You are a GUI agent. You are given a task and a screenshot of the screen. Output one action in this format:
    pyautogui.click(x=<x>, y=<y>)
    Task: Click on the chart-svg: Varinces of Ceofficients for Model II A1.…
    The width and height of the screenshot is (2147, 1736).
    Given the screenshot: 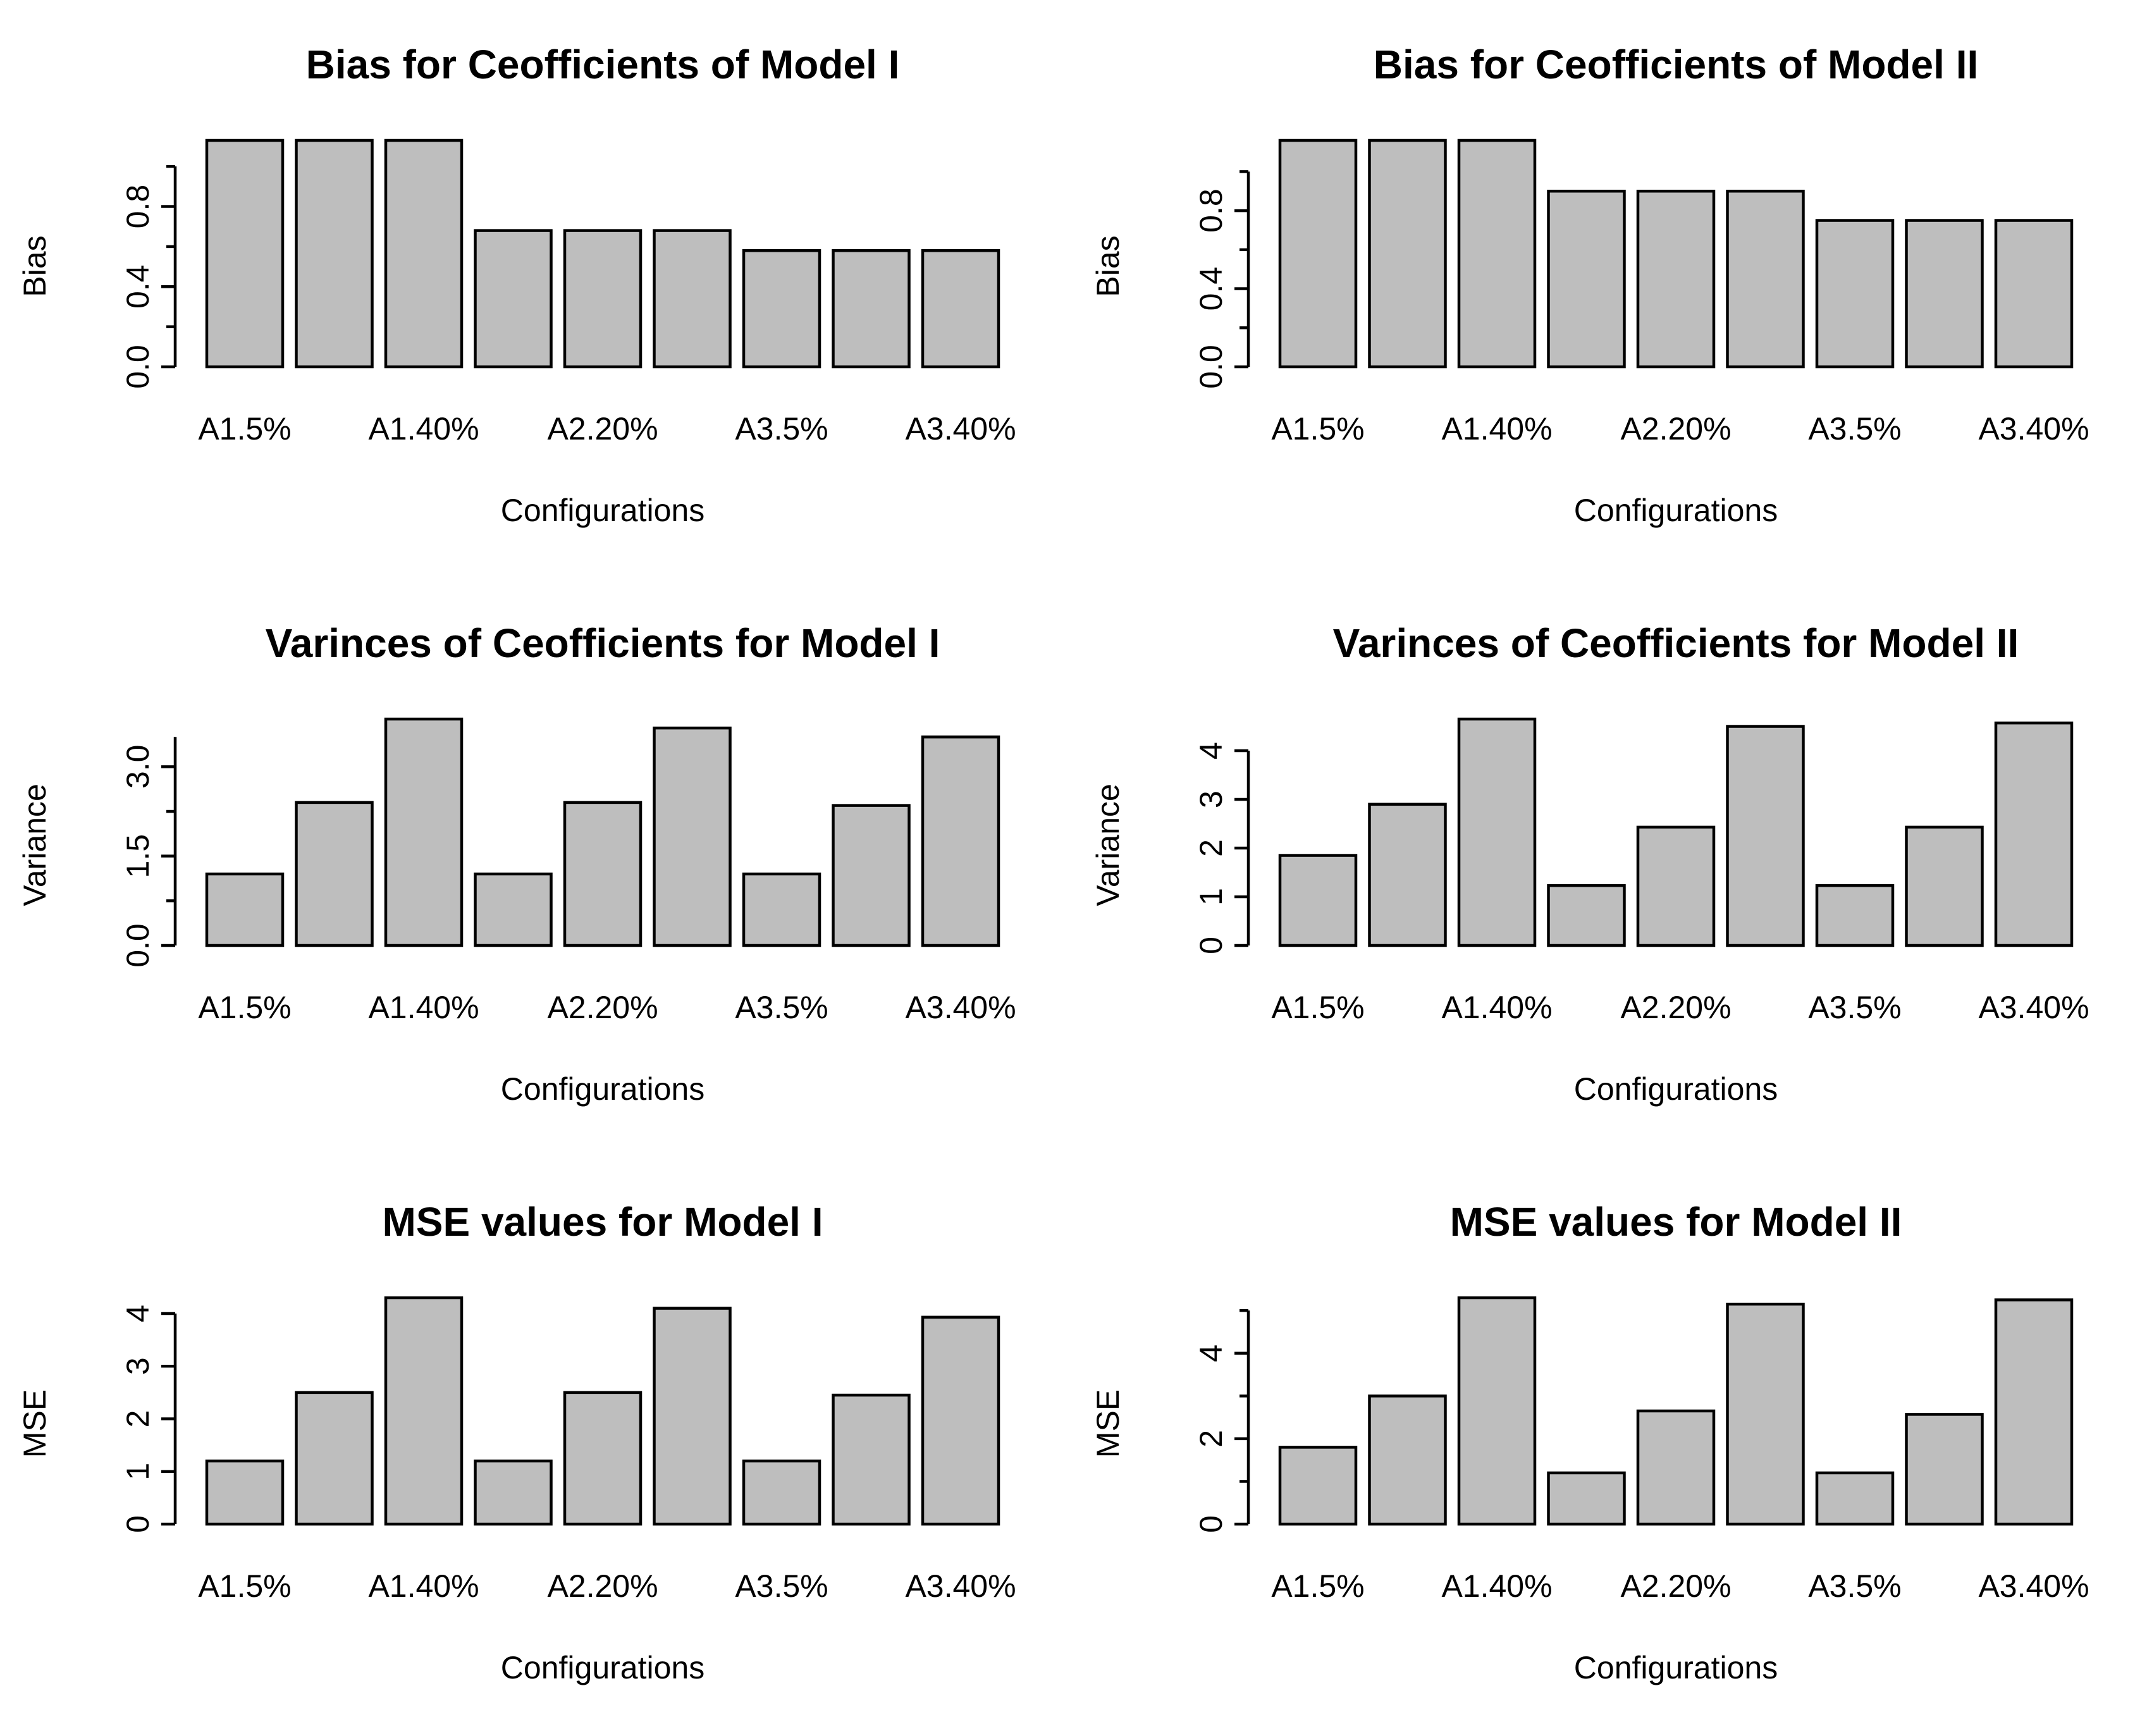 What is the action you would take?
    pyautogui.click(x=1589, y=863)
    